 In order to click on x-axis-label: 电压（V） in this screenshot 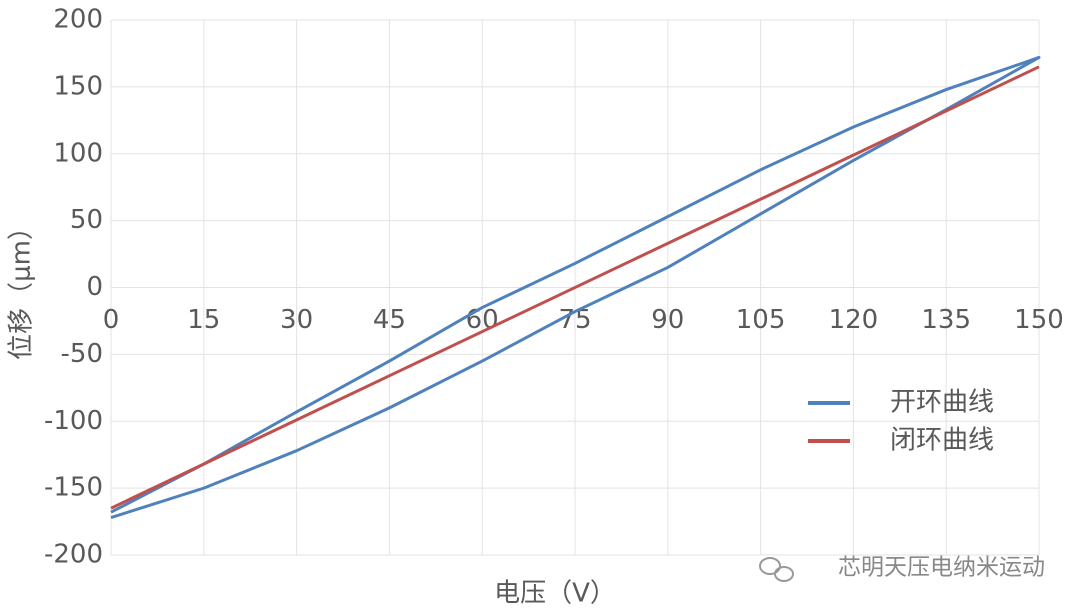, I will do `click(555, 594)`.